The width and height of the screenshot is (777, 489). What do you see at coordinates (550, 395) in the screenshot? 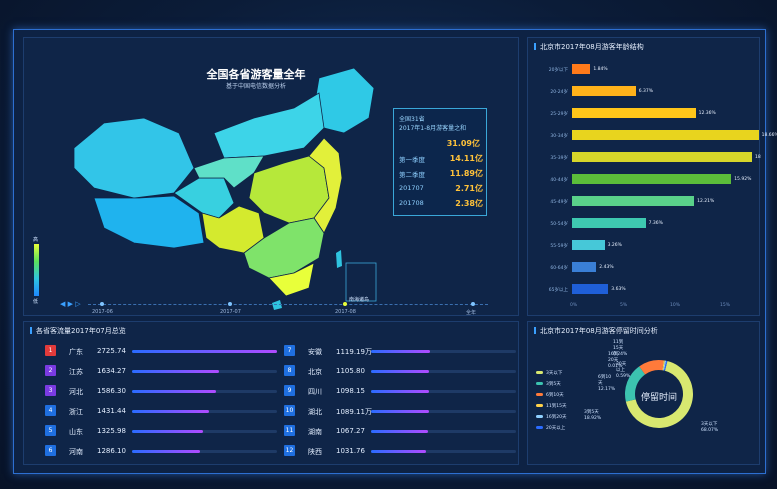
I see `legend-item: 6到10天` at bounding box center [550, 395].